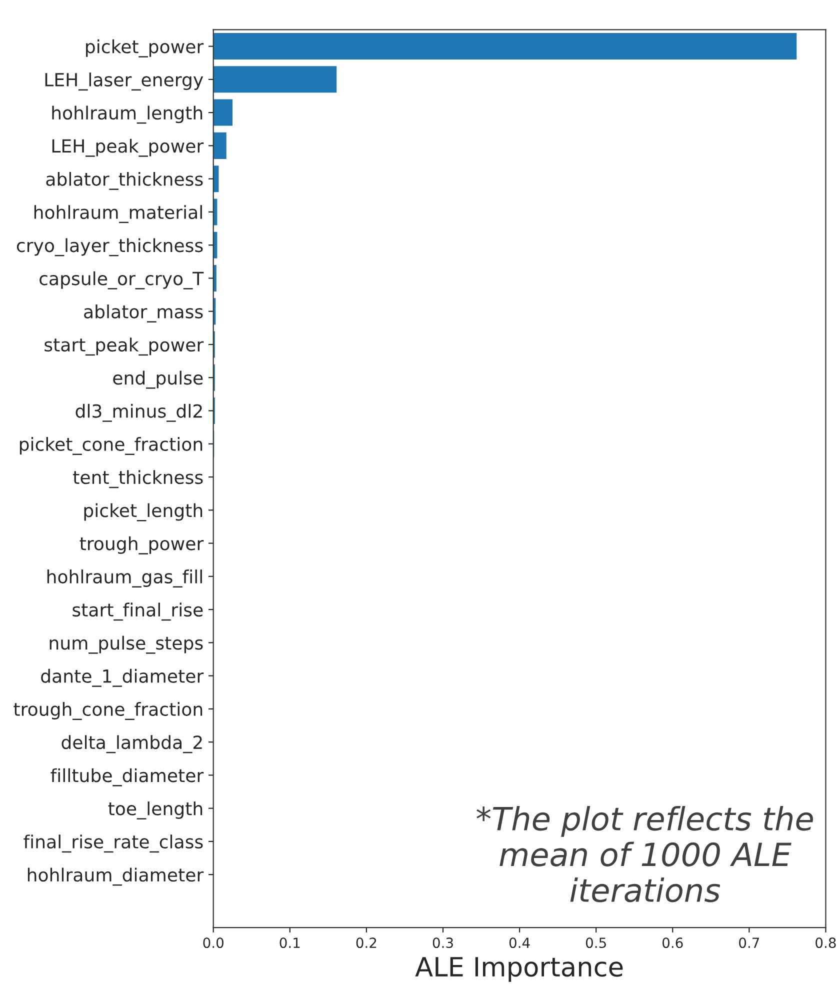  Describe the element at coordinates (116, 877) in the screenshot. I see `y-tick-label: hohlraum_diameter` at that location.